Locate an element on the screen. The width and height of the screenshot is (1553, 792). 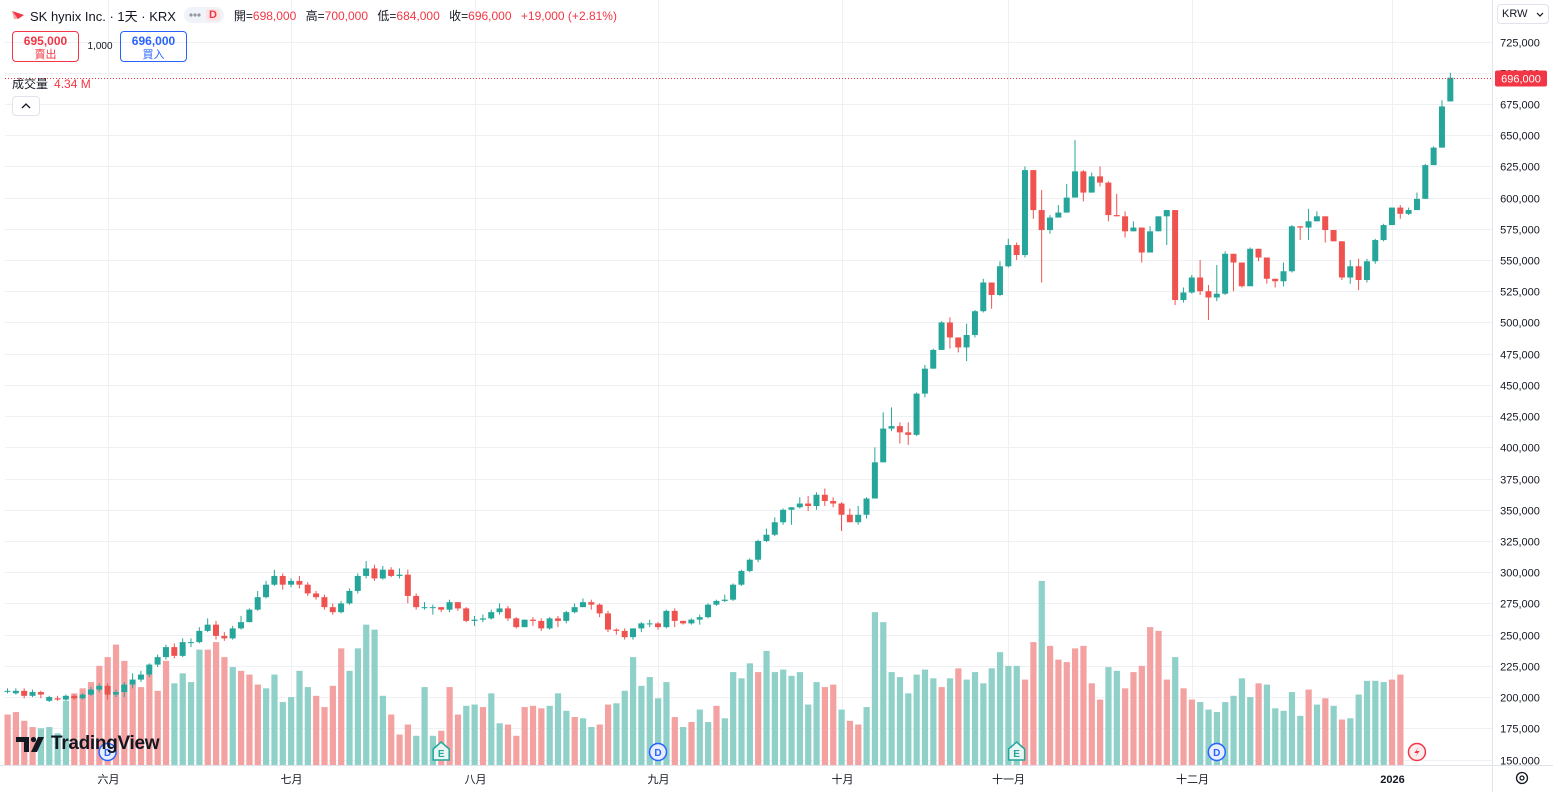
currency-selector: KRW is located at coordinates (1523, 14).